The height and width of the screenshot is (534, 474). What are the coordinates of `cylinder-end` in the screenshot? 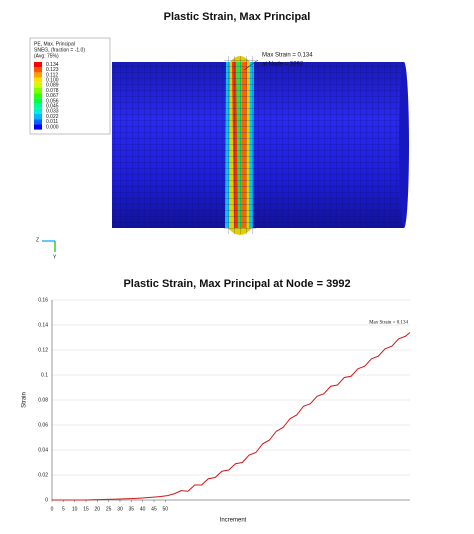 It's located at (404, 145).